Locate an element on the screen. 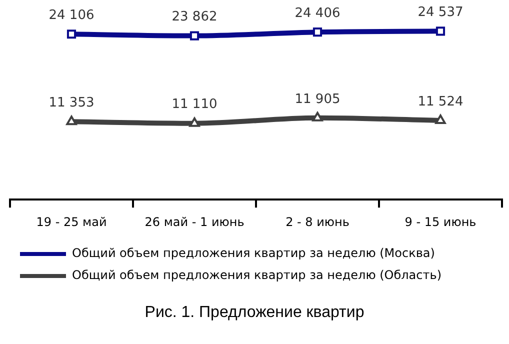  legend-label: Общий объем предложения квартир за неделю (Москва) is located at coordinates (253, 253).